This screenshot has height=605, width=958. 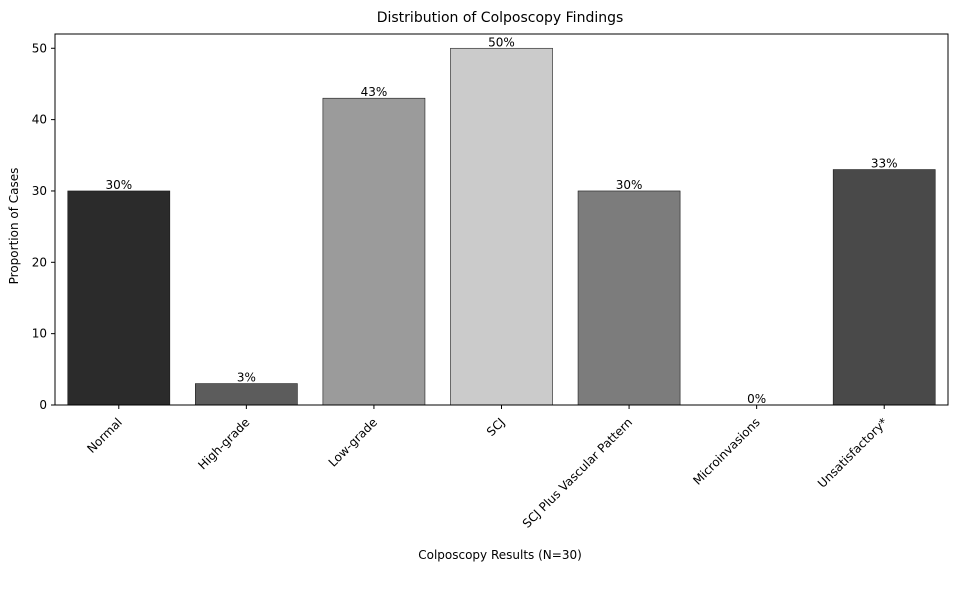 What do you see at coordinates (39, 334) in the screenshot?
I see `y-tick-label: 10` at bounding box center [39, 334].